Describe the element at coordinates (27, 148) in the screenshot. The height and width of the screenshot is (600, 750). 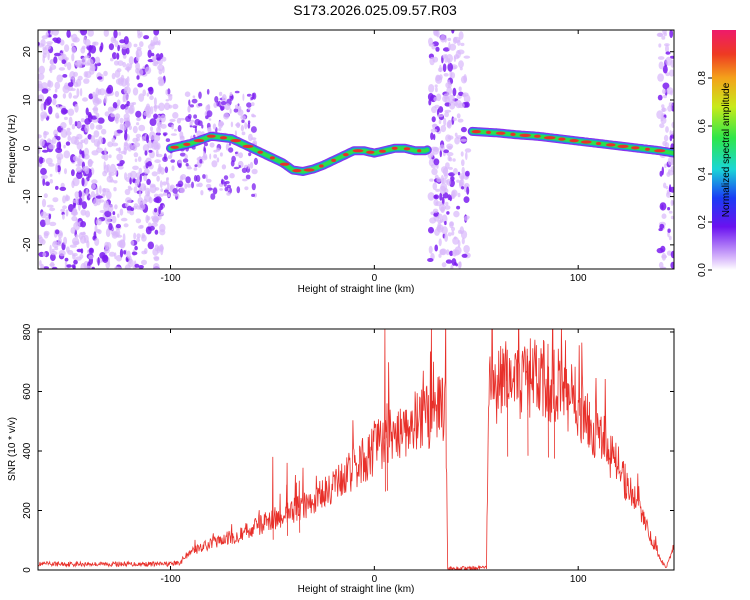
I see `y-tick-label: 0` at that location.